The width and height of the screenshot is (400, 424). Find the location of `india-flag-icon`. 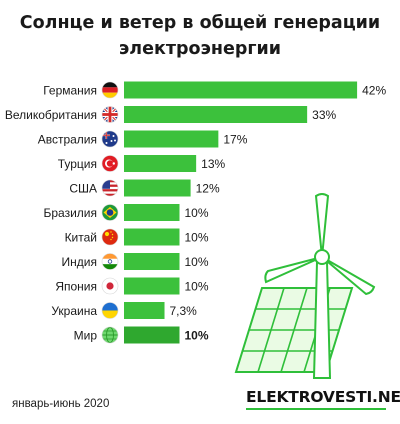

india-flag-icon is located at coordinates (110, 261).